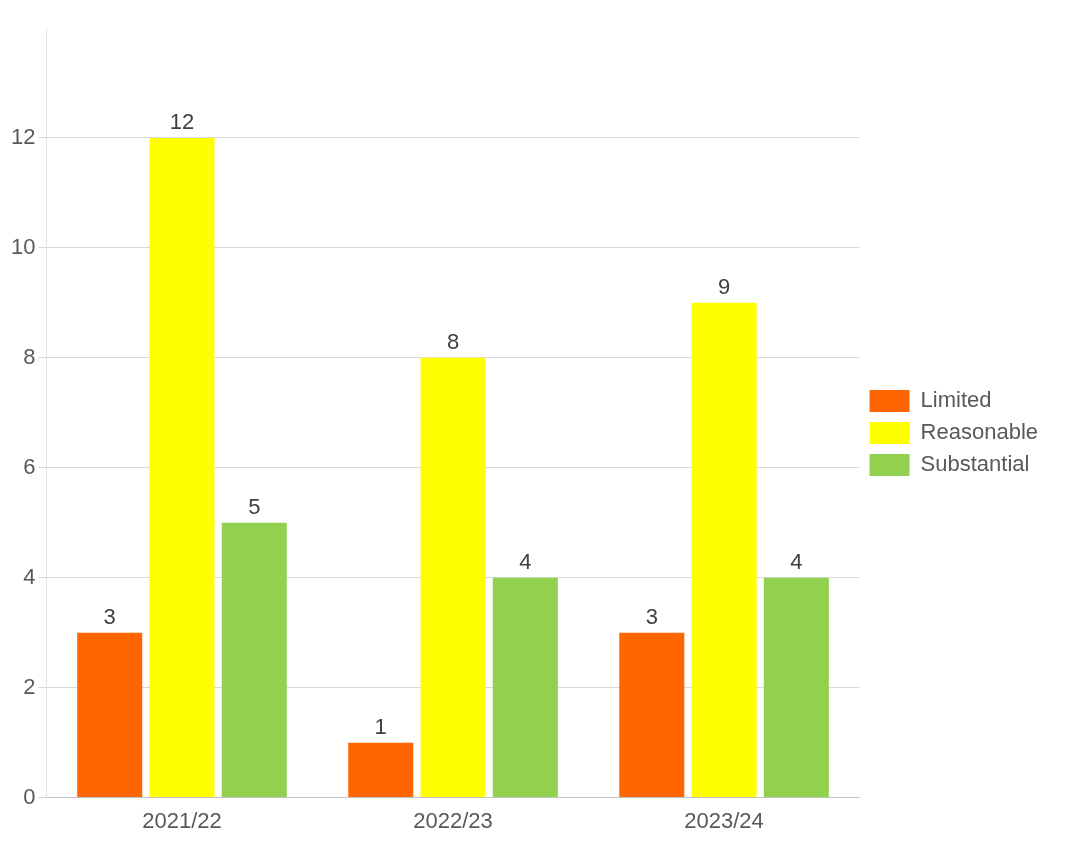 This screenshot has height=855, width=1071. What do you see at coordinates (23, 137) in the screenshot?
I see `y-tick-label: 12` at bounding box center [23, 137].